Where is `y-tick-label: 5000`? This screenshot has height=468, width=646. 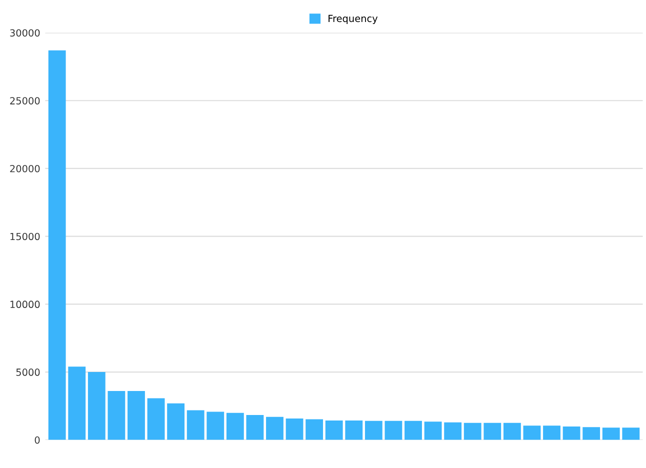 y-tick-label: 5000 is located at coordinates (28, 372).